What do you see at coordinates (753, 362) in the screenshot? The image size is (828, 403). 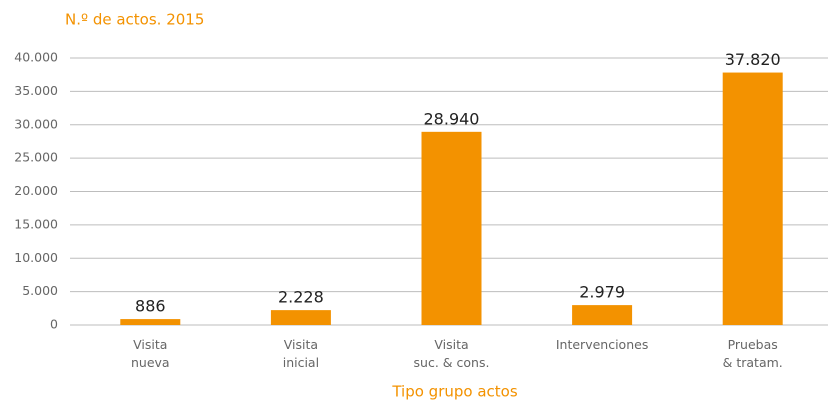 I see `x-tick-label-line: & tratam.` at bounding box center [753, 362].